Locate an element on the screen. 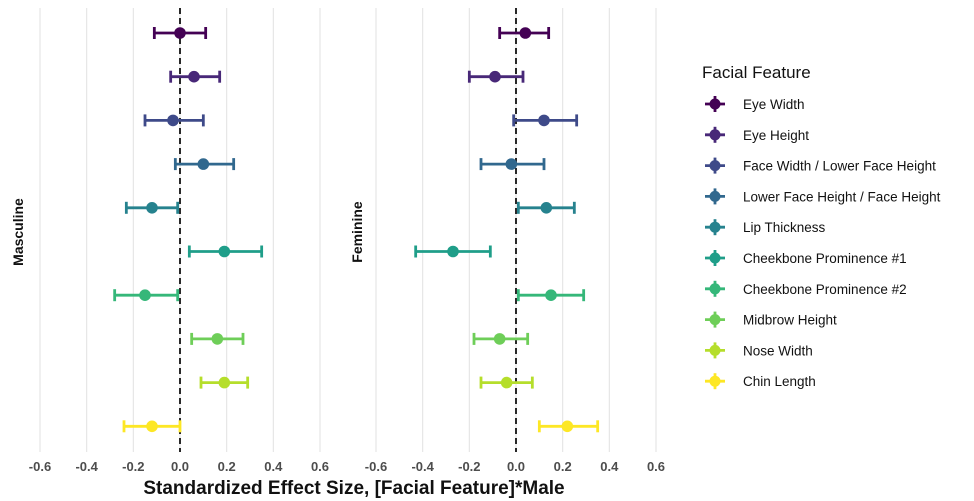  panel-label-masculine: Masculine is located at coordinates (18, 232).